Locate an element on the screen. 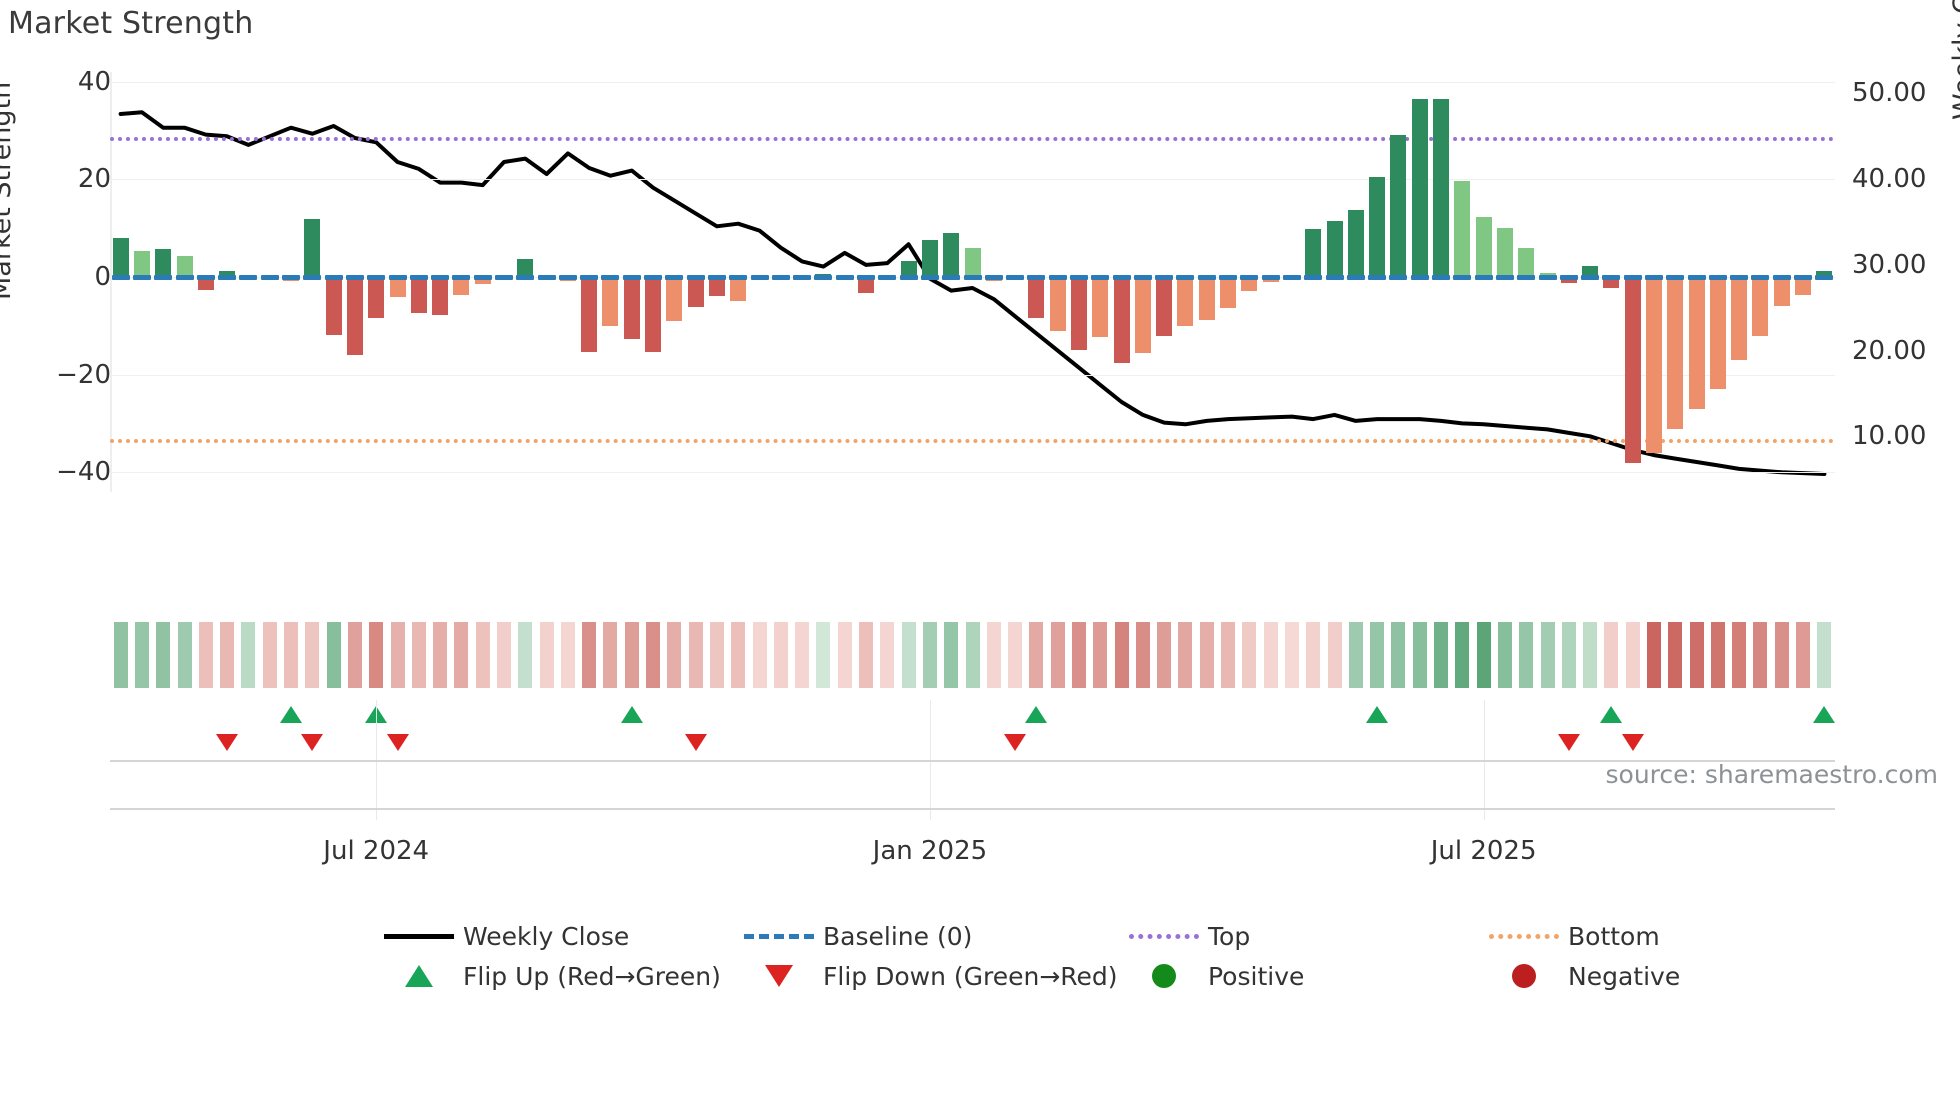  weekly-close-swatch is located at coordinates (419, 936).